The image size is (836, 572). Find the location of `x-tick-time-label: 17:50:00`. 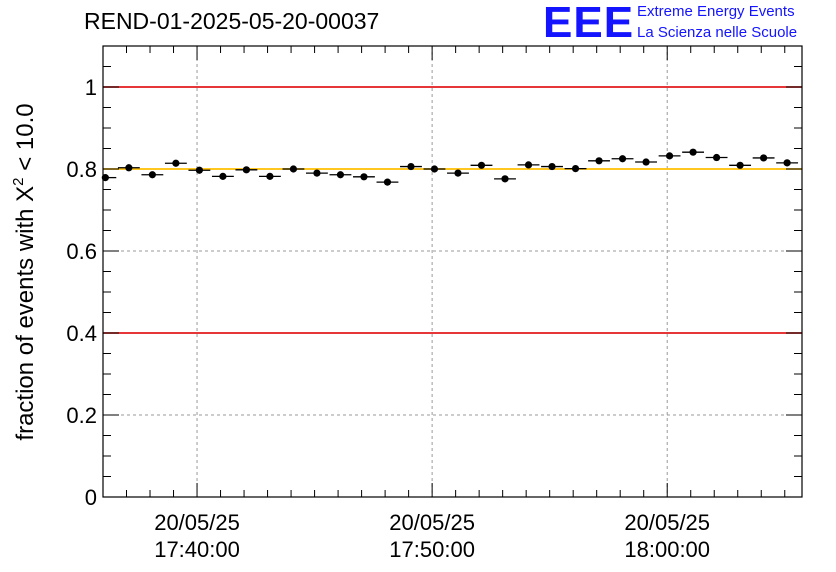

x-tick-time-label: 17:50:00 is located at coordinates (432, 549).